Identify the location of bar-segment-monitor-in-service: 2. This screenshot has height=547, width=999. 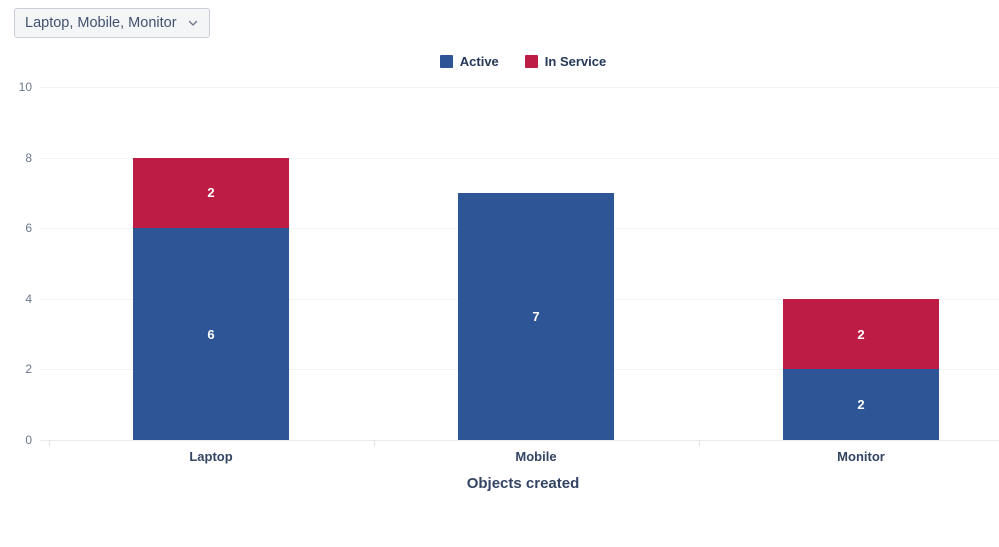
(861, 334).